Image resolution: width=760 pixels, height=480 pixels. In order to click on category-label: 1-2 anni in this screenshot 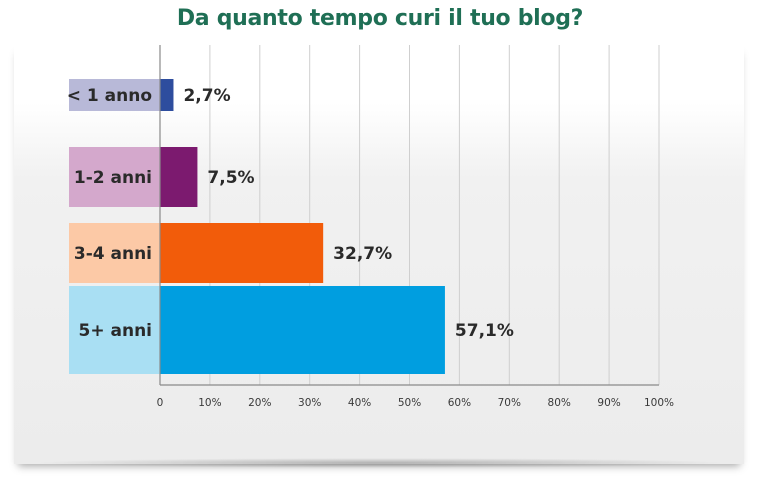, I will do `click(113, 178)`.